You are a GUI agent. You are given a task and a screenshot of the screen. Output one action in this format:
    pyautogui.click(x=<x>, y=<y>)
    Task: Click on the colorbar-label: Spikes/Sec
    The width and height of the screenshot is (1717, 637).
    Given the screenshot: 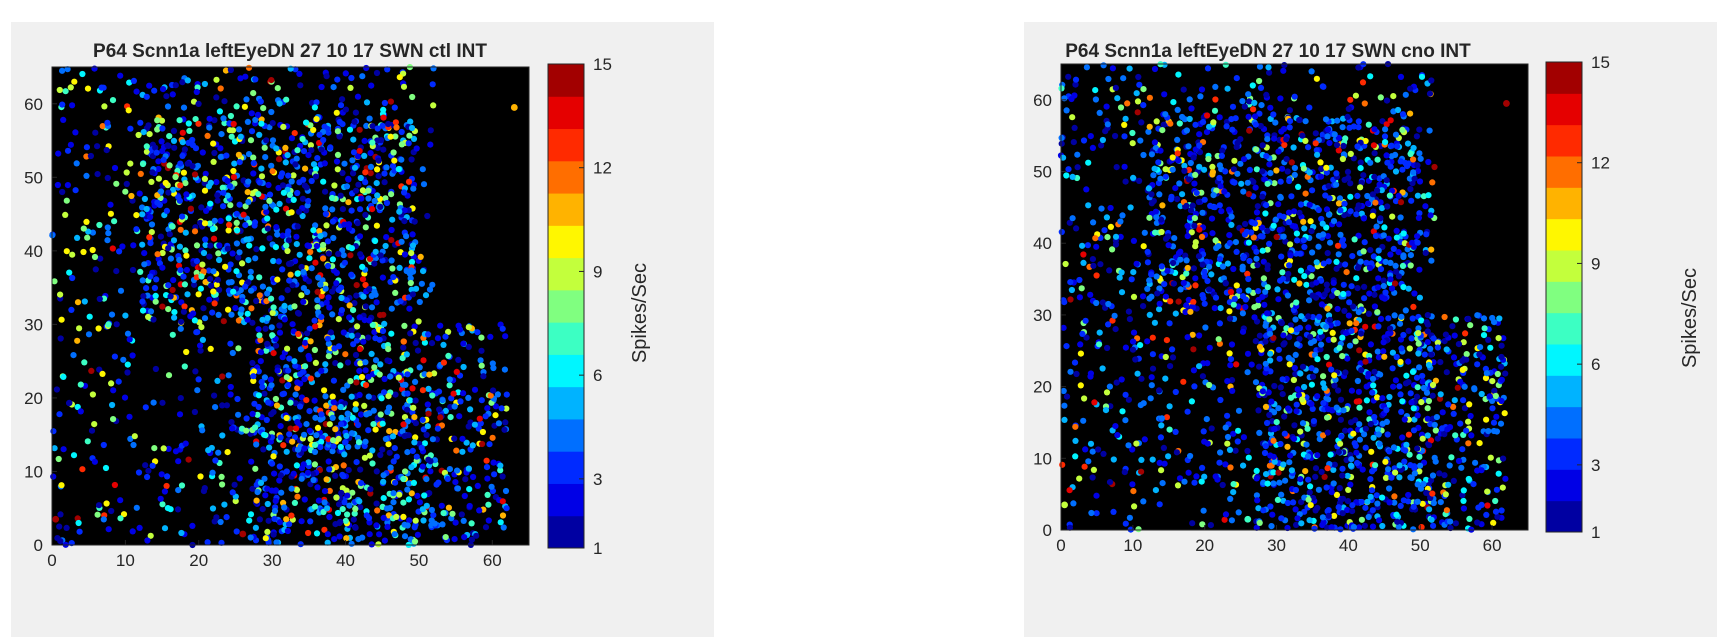 What is the action you would take?
    pyautogui.click(x=640, y=313)
    